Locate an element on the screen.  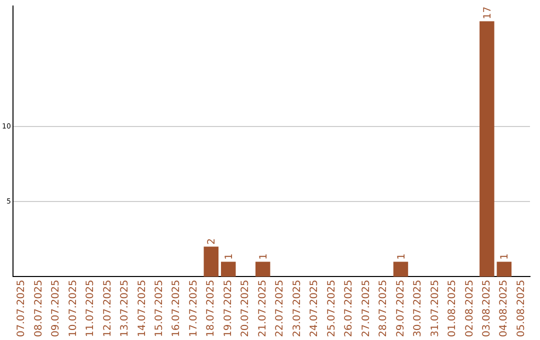
x-tick-label: 31.07.2025 is located at coordinates (435, 309).